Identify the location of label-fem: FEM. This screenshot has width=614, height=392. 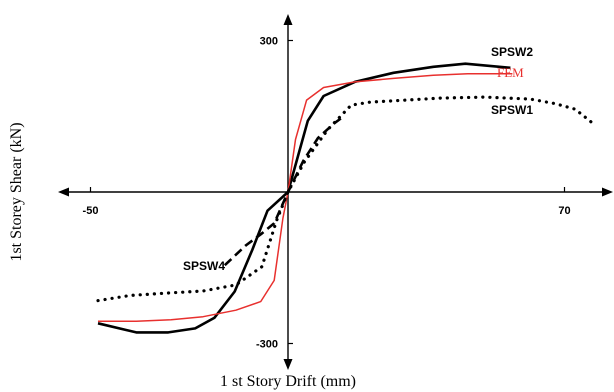
(510, 72).